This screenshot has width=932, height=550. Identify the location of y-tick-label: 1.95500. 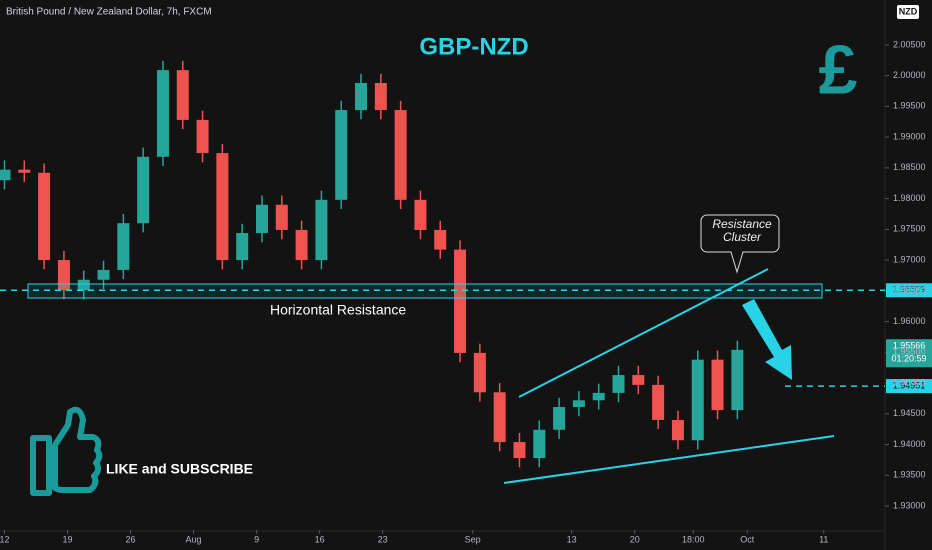
(909, 352).